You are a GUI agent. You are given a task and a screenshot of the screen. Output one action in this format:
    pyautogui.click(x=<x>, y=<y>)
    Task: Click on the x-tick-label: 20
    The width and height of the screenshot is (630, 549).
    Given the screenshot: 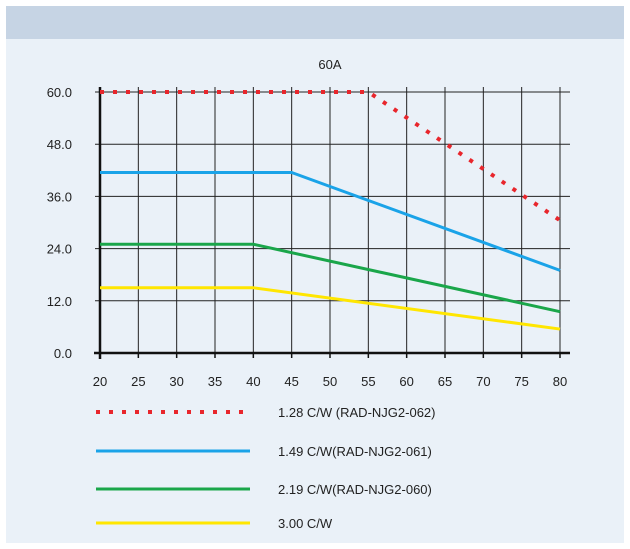 What is the action you would take?
    pyautogui.click(x=100, y=381)
    